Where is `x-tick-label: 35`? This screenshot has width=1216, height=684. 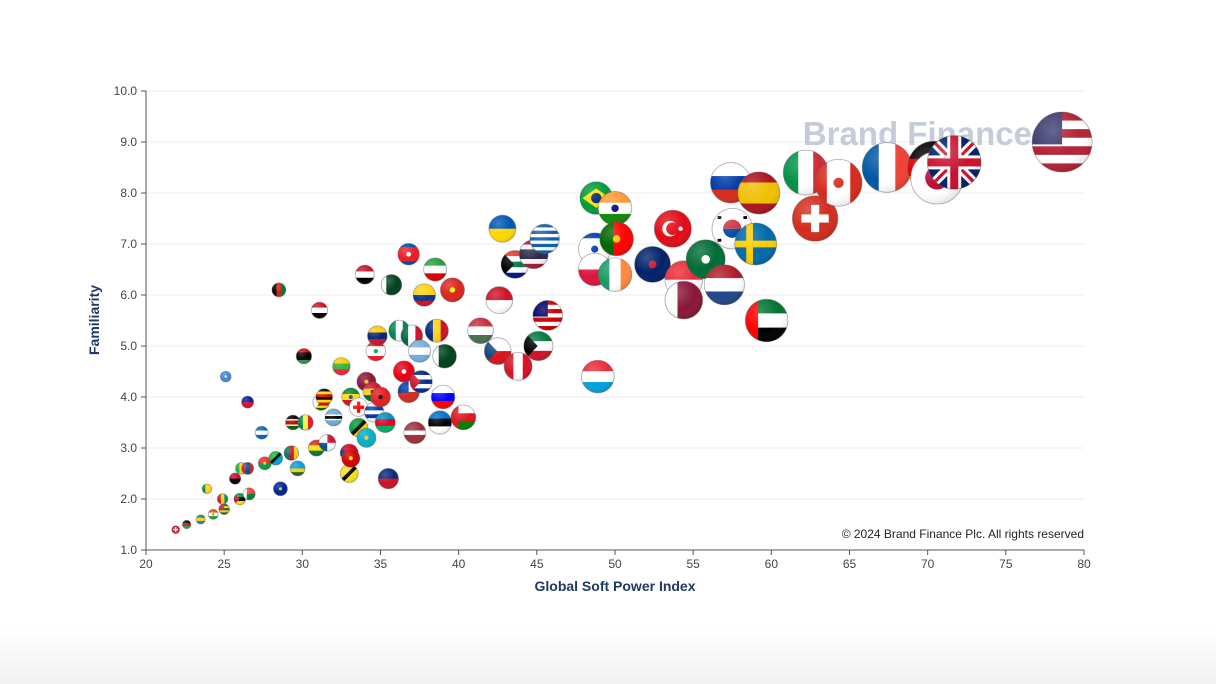
x-tick-label: 35 is located at coordinates (381, 564).